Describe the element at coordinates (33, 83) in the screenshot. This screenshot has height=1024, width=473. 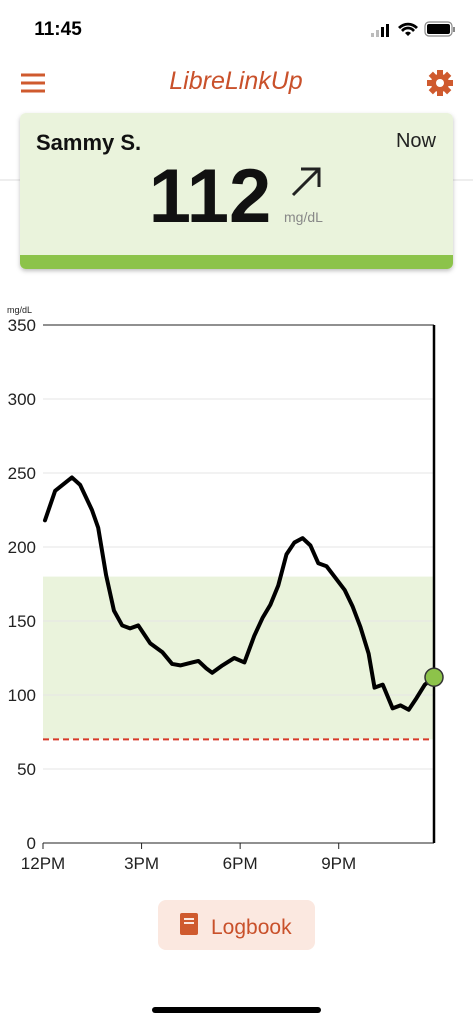
I see `menu-button` at that location.